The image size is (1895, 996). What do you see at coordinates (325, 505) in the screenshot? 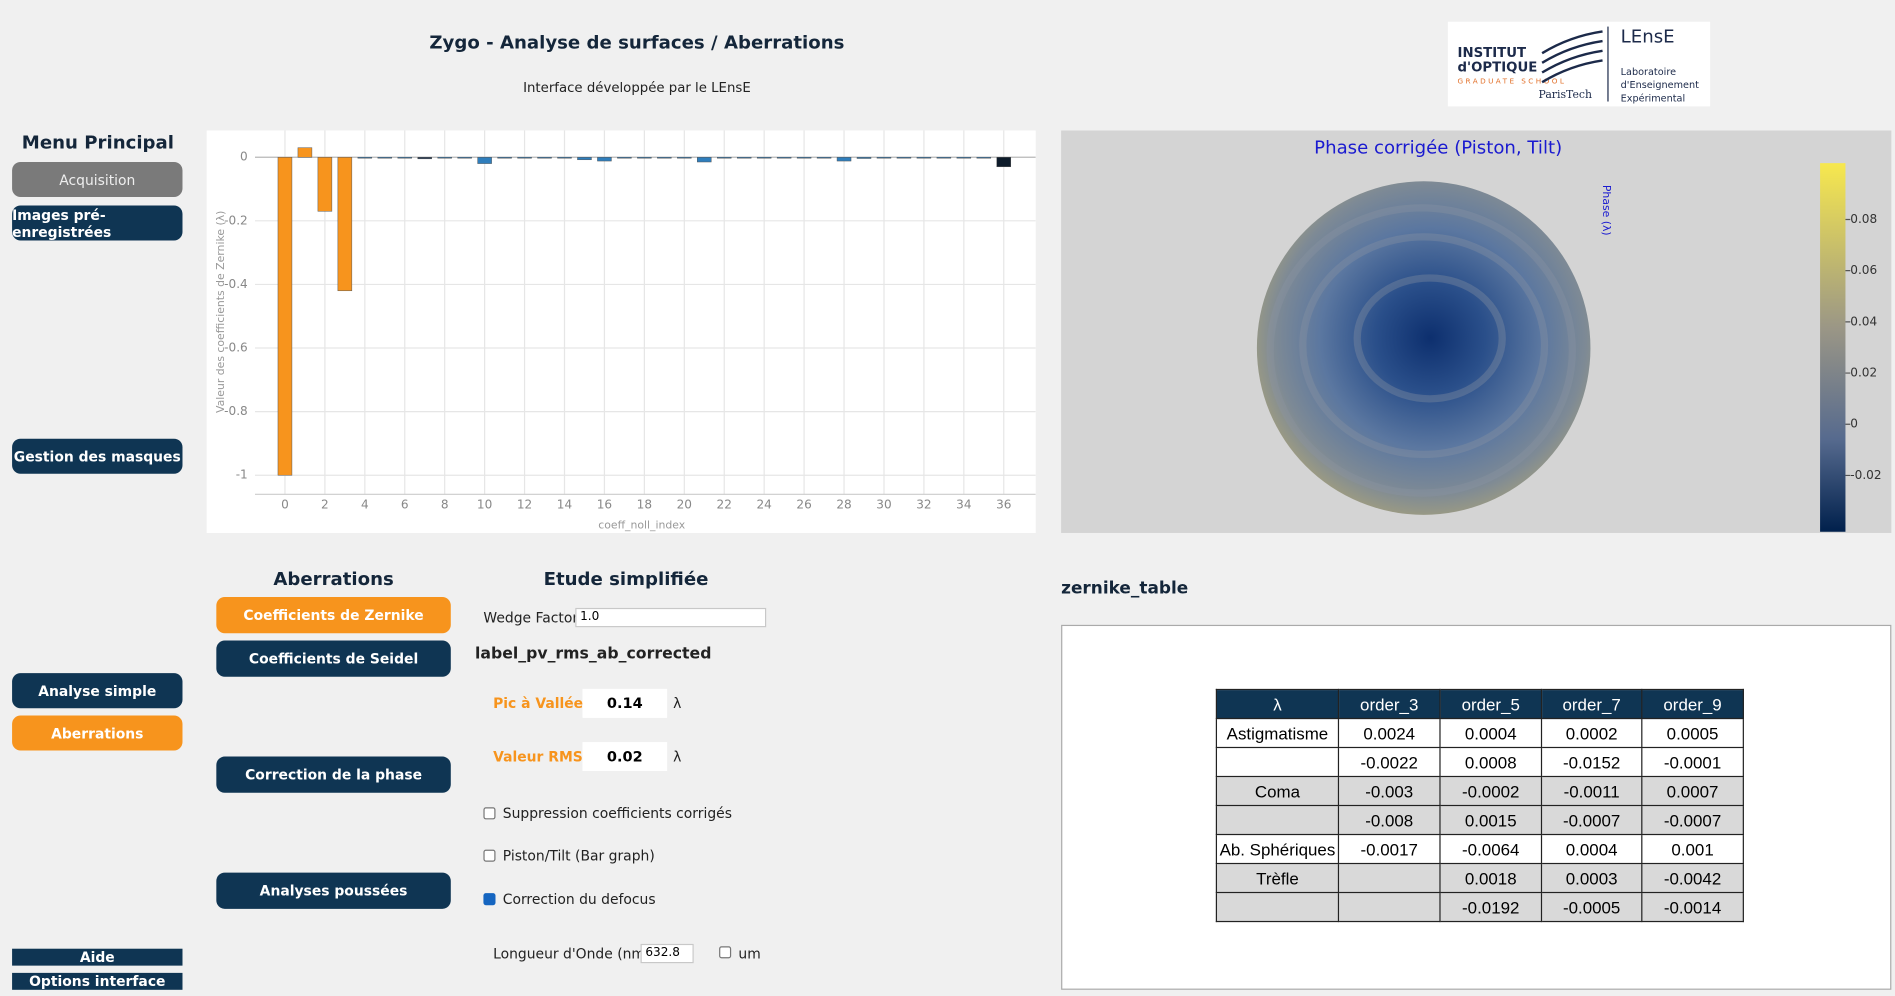
I see `x-tick-label: 2` at bounding box center [325, 505].